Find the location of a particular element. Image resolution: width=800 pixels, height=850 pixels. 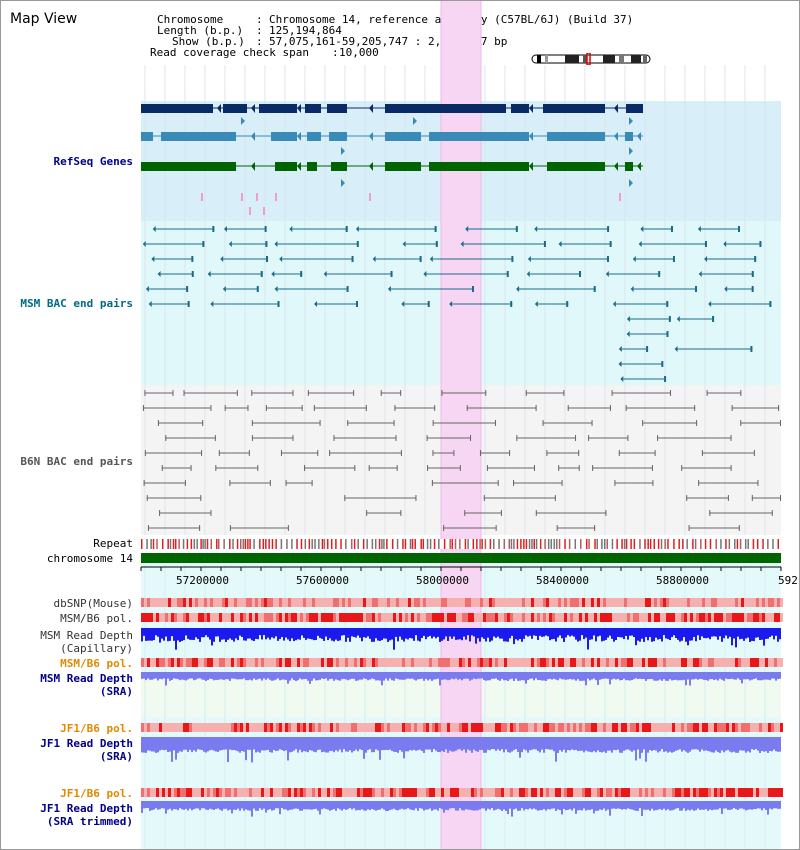

track-label-msm-b6-pol-1: MSM/B6 pol. is located at coordinates (96, 618).